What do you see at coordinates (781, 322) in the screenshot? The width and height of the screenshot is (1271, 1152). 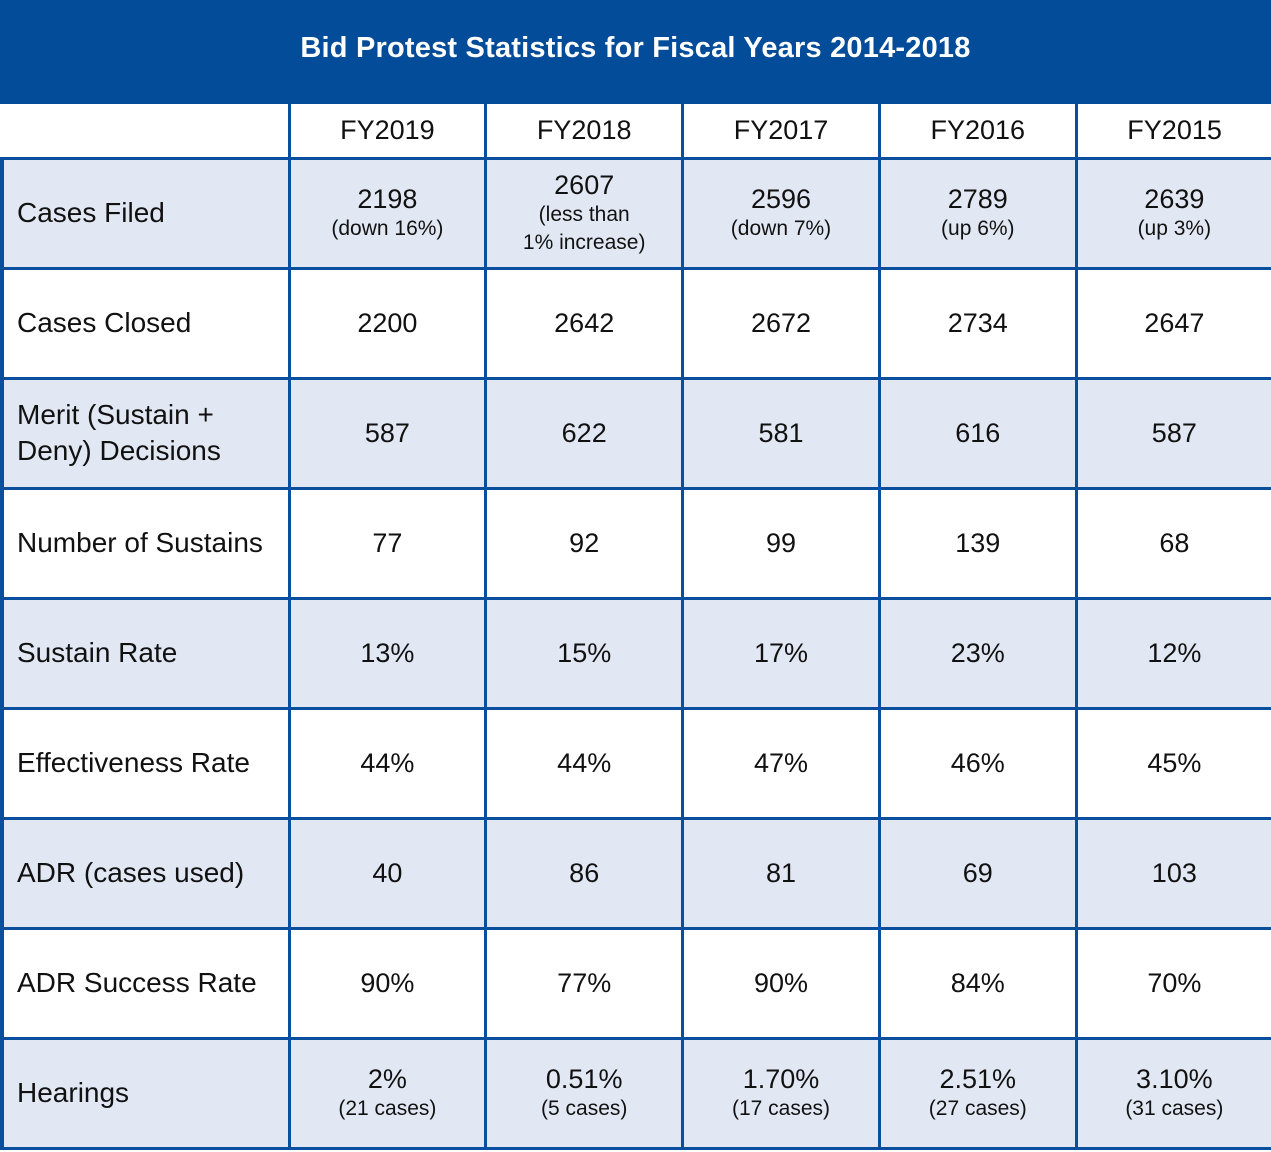 I see `cell-value: 2672` at bounding box center [781, 322].